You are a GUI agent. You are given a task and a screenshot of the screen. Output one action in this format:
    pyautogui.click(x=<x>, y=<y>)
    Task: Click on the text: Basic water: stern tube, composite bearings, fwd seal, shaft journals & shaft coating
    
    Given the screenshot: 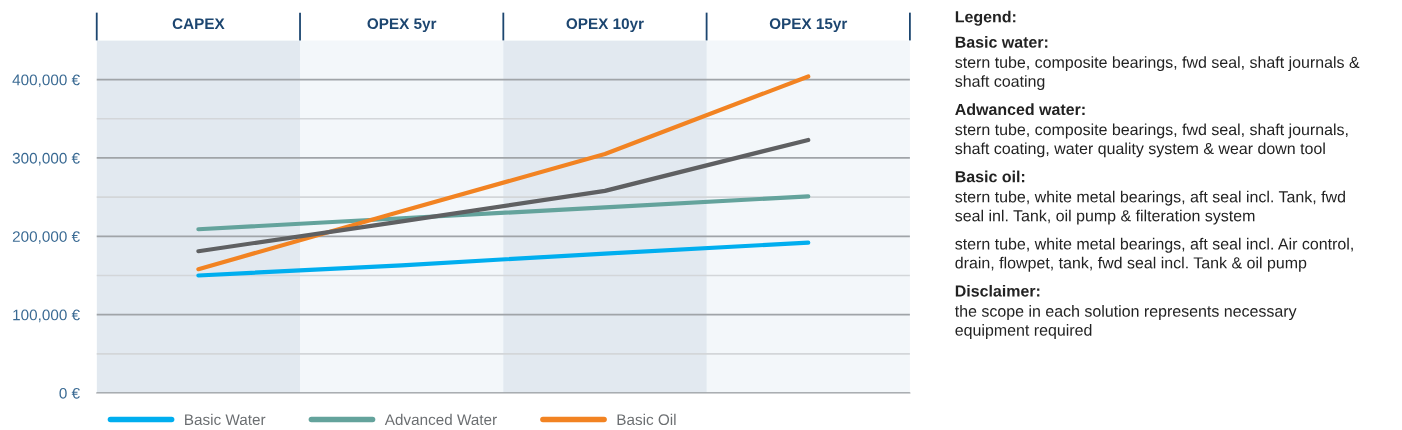 What is the action you would take?
    pyautogui.click(x=1157, y=63)
    